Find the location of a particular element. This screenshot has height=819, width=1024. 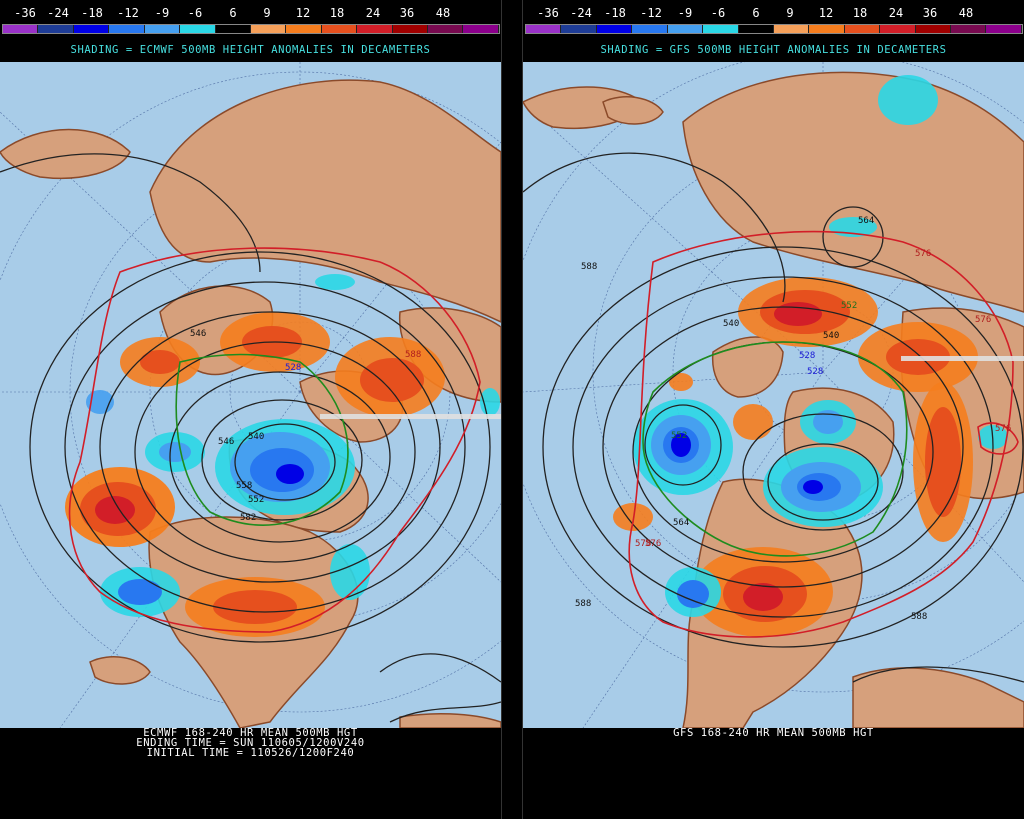

footer-line: GFS 168-240 HR MEAN 500MB HGT is located at coordinates (773, 733).